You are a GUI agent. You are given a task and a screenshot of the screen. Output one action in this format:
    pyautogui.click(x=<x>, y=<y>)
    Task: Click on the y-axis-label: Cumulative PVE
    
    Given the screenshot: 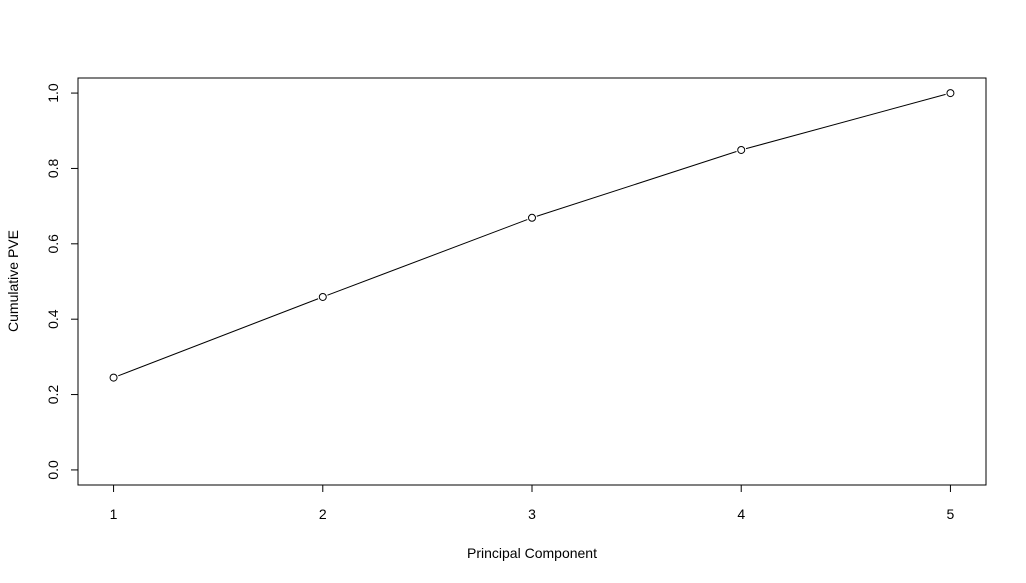 What is the action you would take?
    pyautogui.click(x=13, y=281)
    